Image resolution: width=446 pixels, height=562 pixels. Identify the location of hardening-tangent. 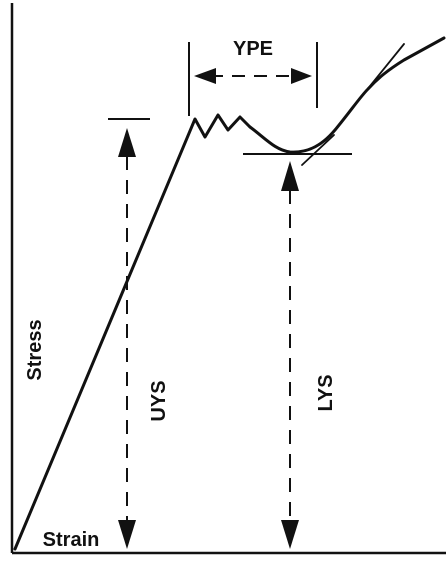
(383, 70).